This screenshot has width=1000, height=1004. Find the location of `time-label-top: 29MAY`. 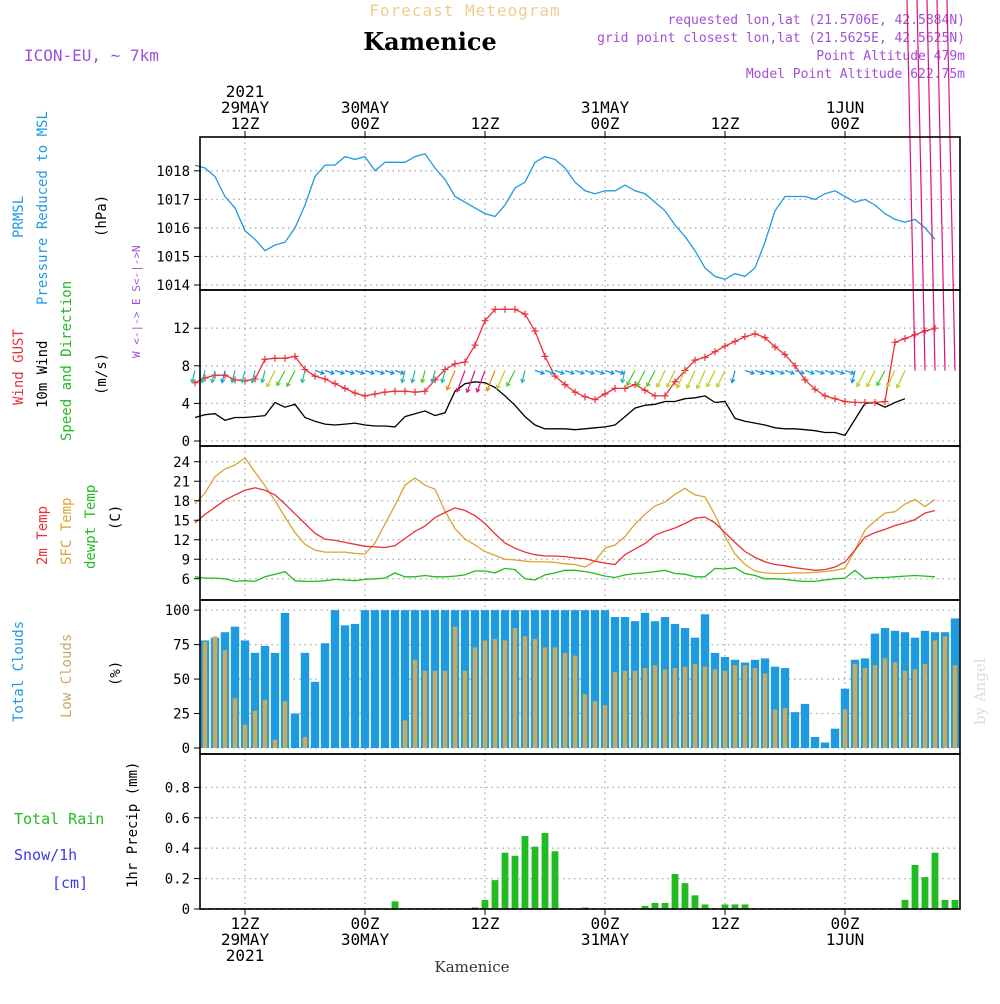

time-label-top: 29MAY is located at coordinates (245, 107).